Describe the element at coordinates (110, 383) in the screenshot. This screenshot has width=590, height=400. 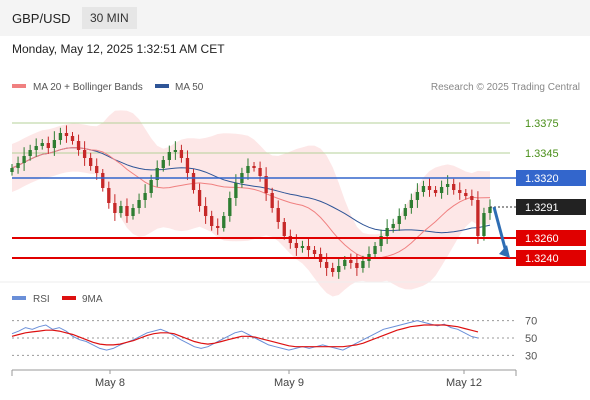
I see `x-tick-label-0: May 8` at that location.